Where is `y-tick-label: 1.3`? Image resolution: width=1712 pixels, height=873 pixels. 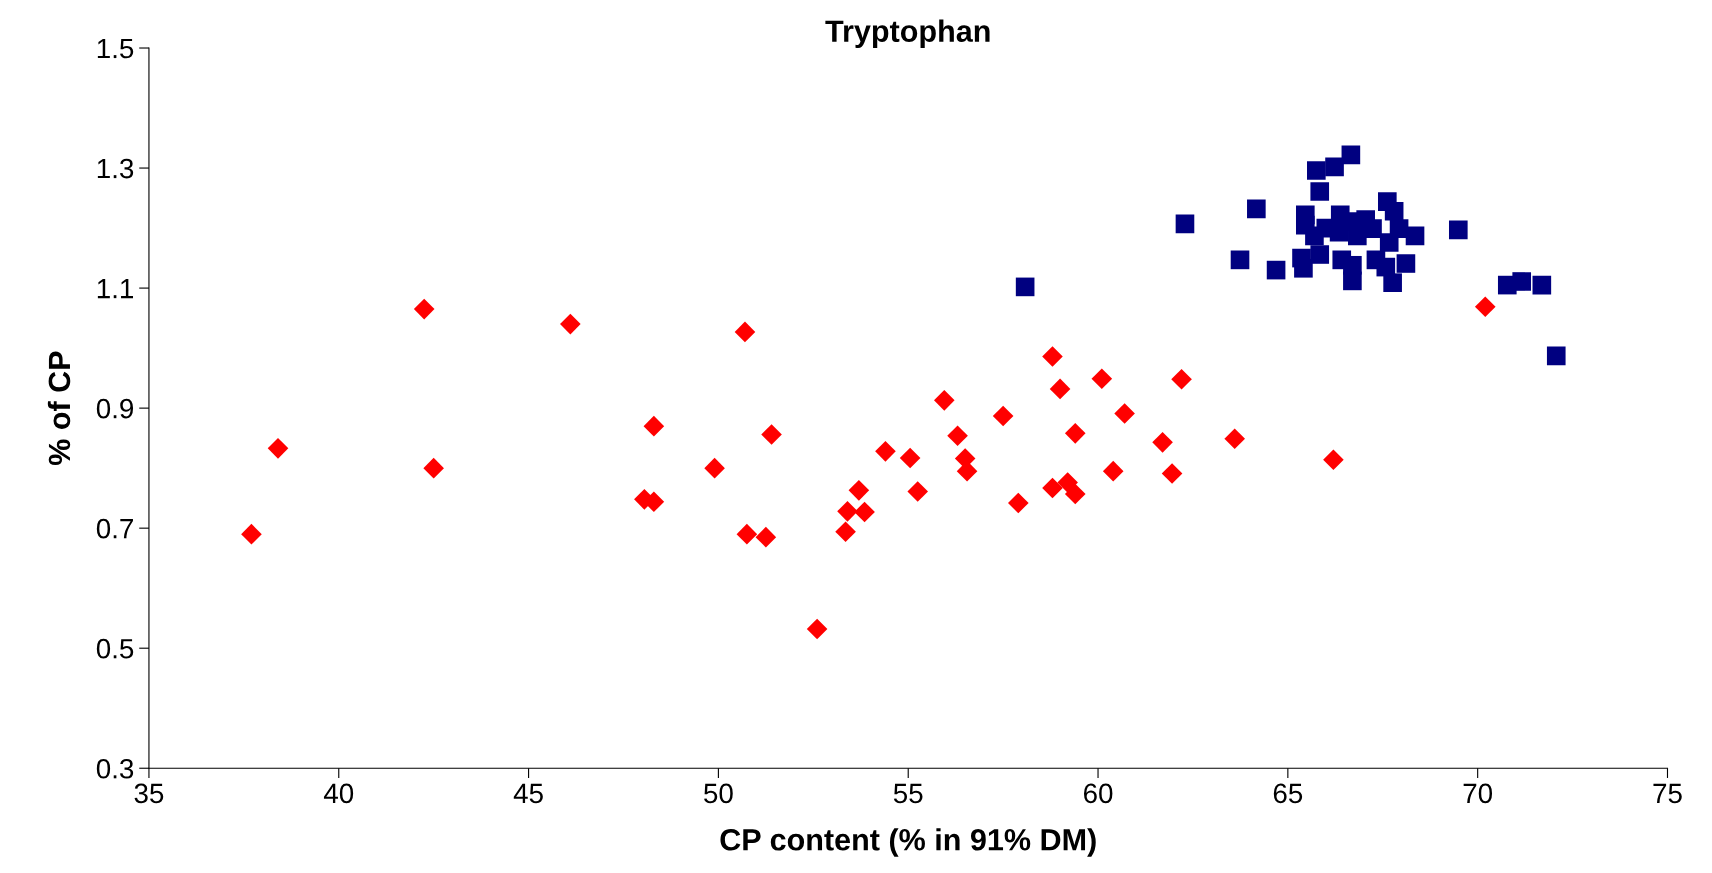 y-tick-label: 1.3 is located at coordinates (115, 168).